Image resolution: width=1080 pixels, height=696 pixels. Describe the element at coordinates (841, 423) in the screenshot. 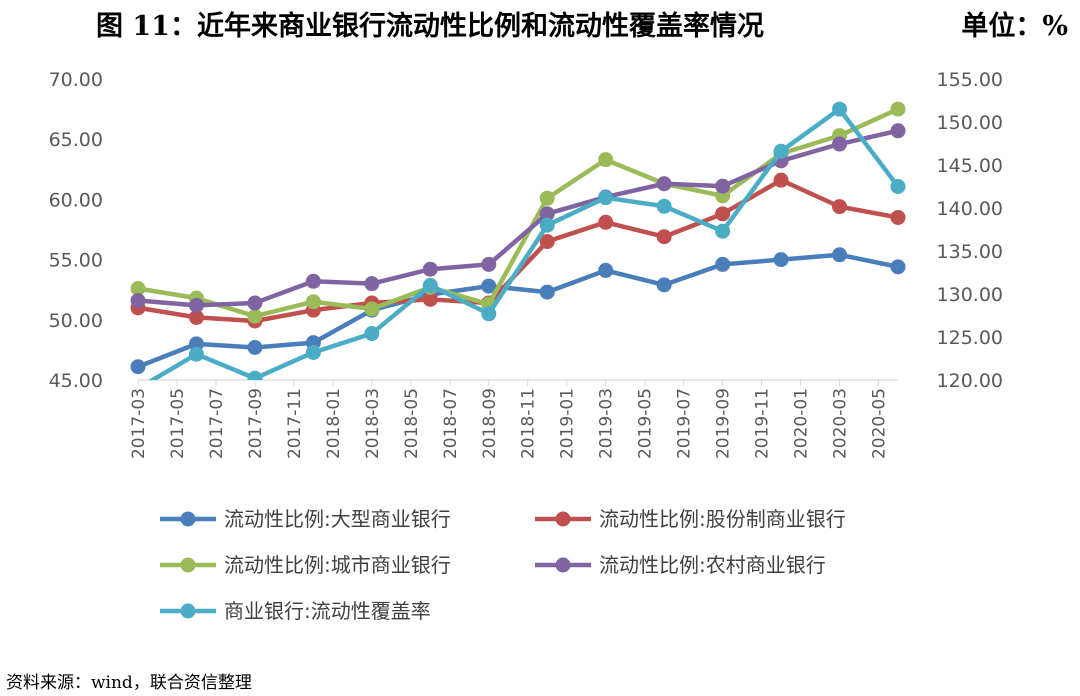

I see `x-tick-label: 2020-03` at that location.